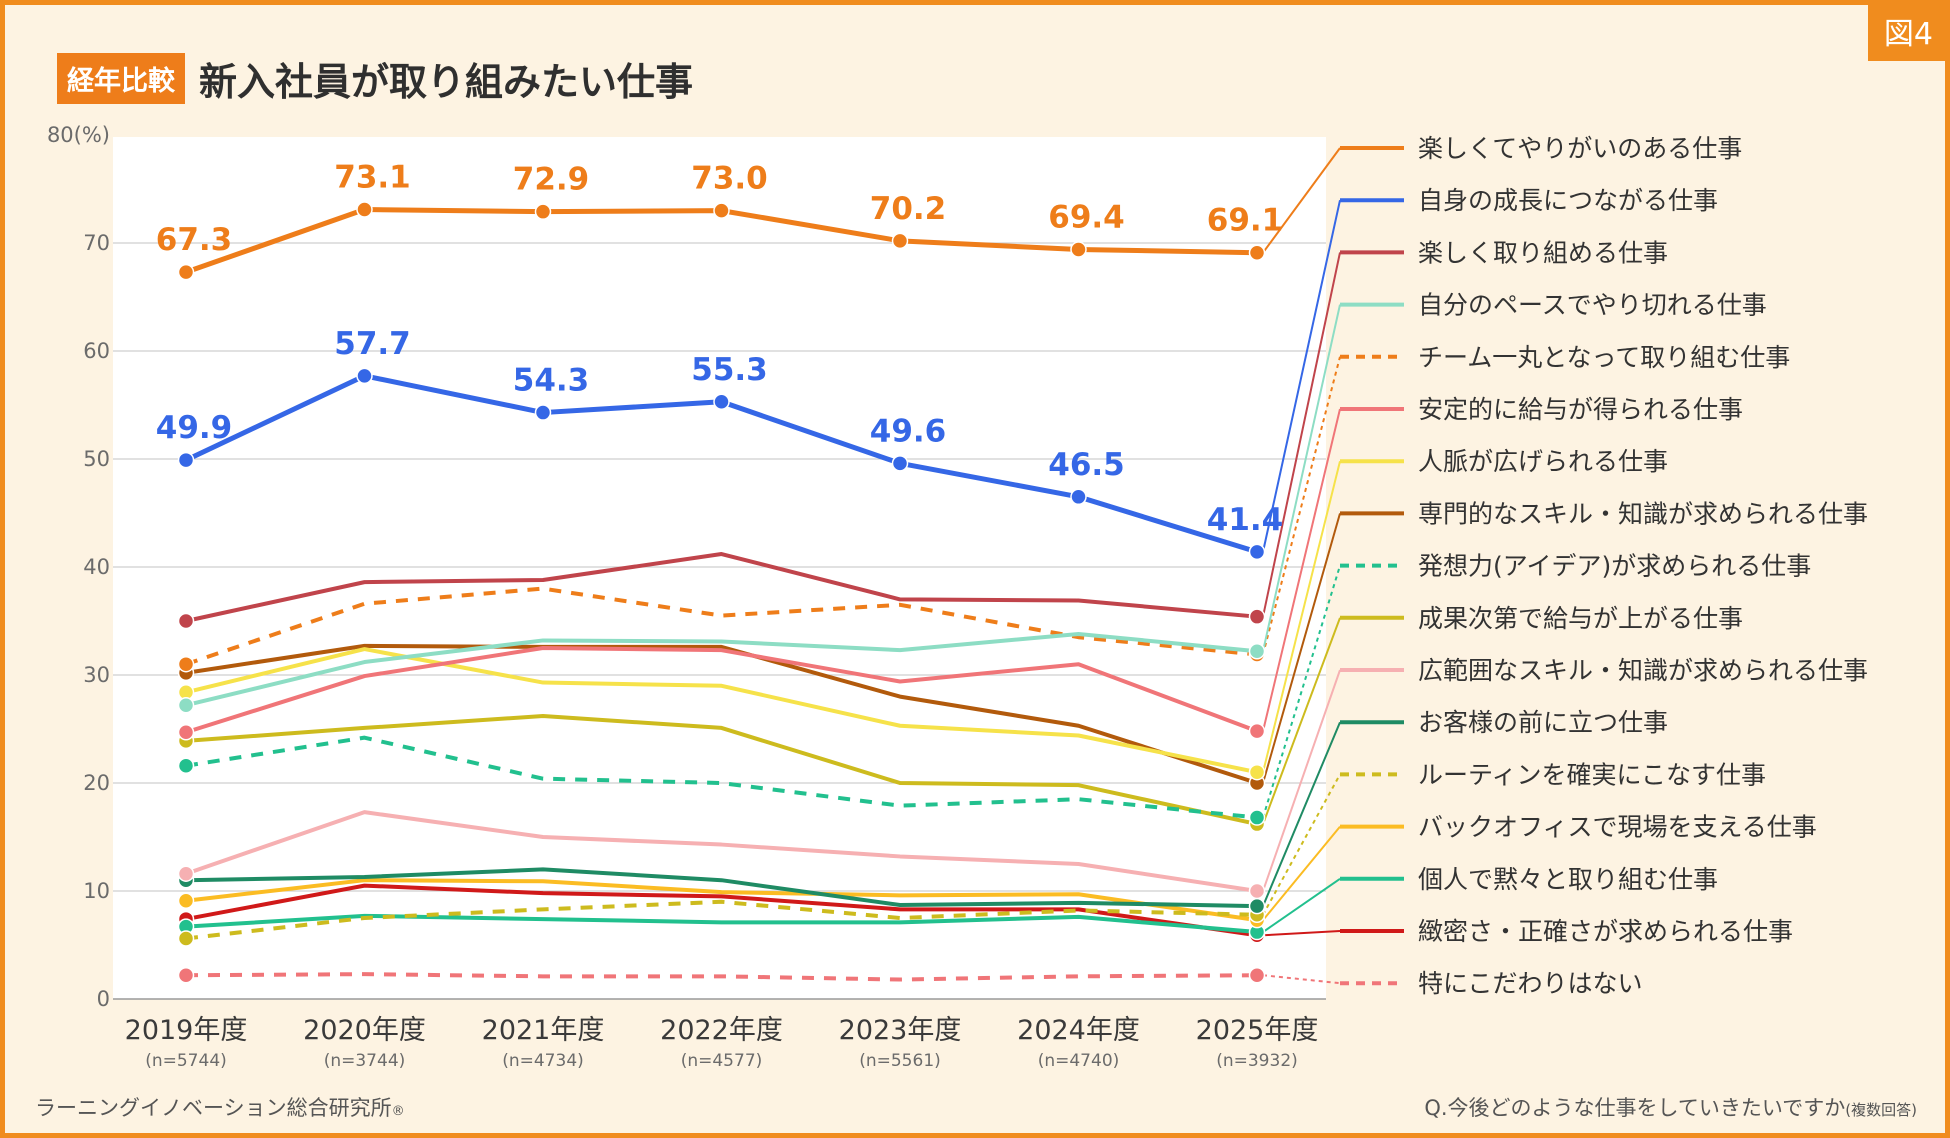  Describe the element at coordinates (96, 351) in the screenshot. I see `y-tick-label: 60` at that location.